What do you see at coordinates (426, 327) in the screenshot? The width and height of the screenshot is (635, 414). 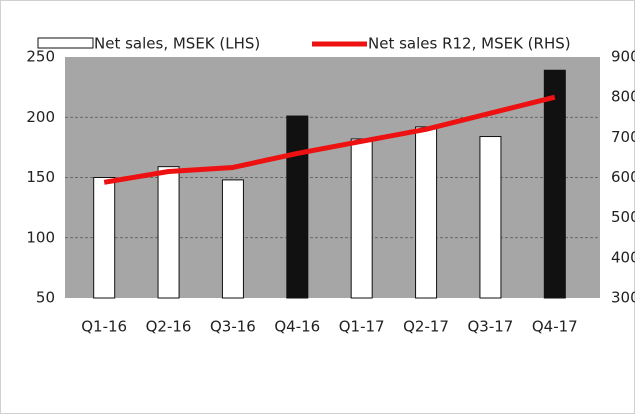 I see `x-tick-label: Q2-17` at bounding box center [426, 327].